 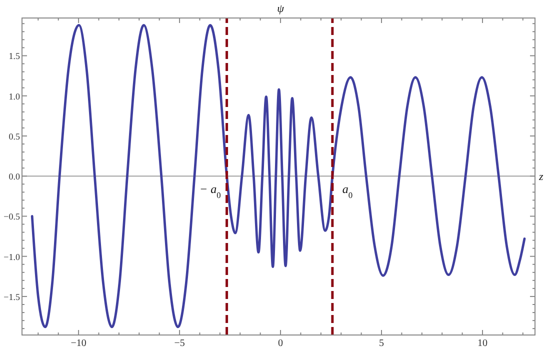 What do you see at coordinates (179, 343) in the screenshot?
I see `x-tick-label: −5` at bounding box center [179, 343].